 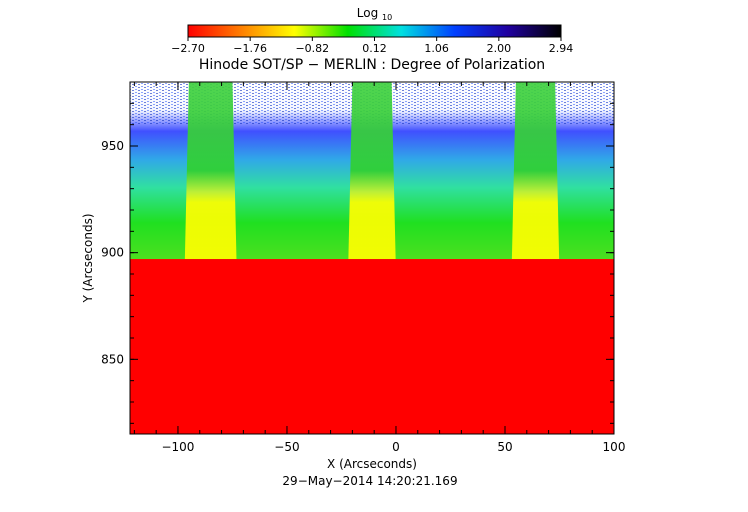 I want to click on colorbar-tick-label: −1.76, so click(x=250, y=48).